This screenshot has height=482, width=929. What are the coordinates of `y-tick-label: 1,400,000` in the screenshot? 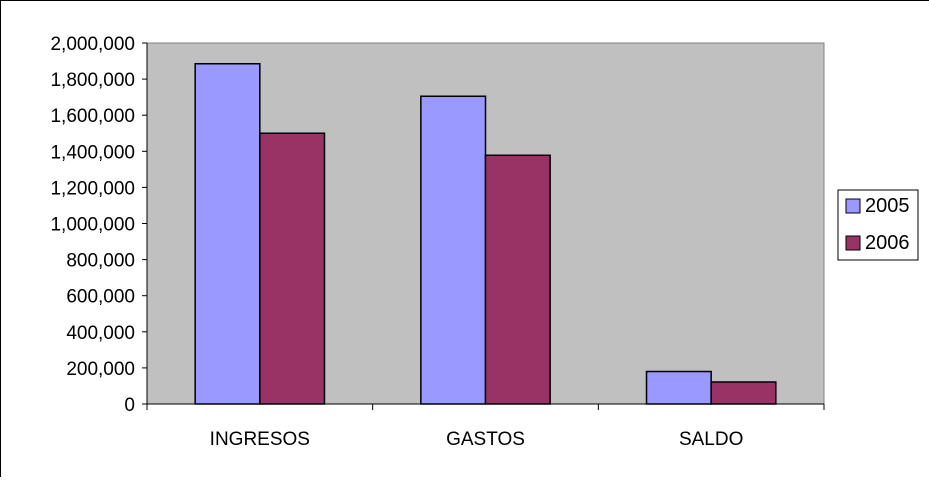 It's located at (92, 152).